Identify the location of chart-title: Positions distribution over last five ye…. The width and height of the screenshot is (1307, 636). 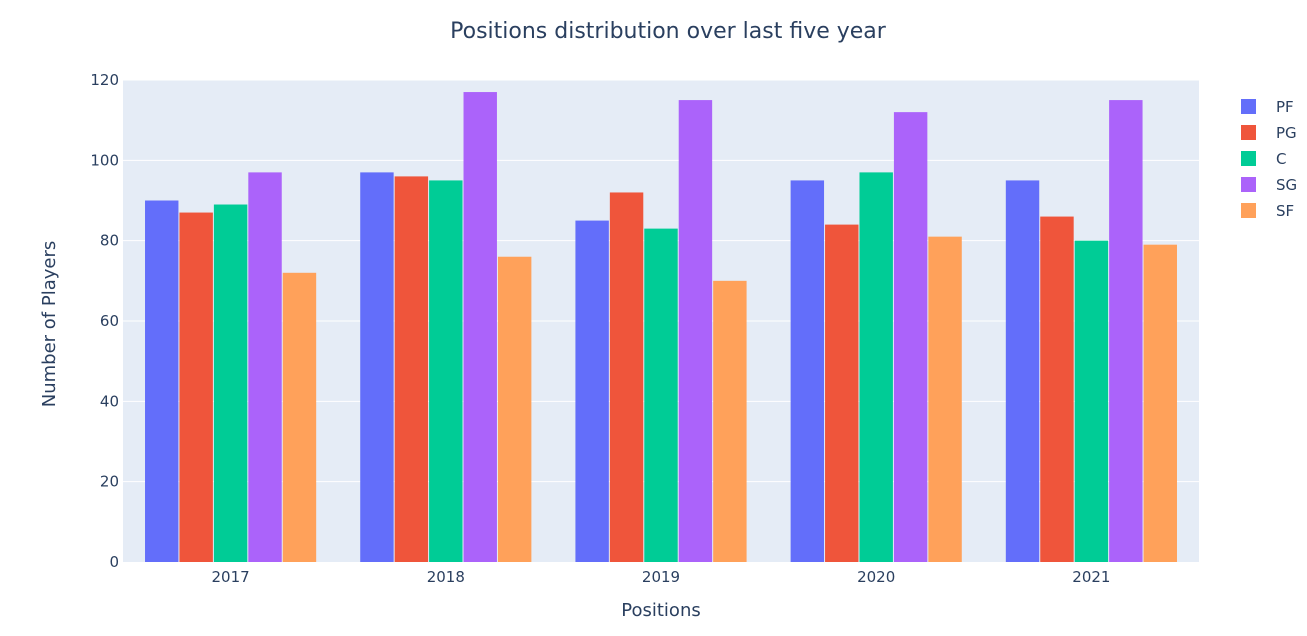
(668, 31).